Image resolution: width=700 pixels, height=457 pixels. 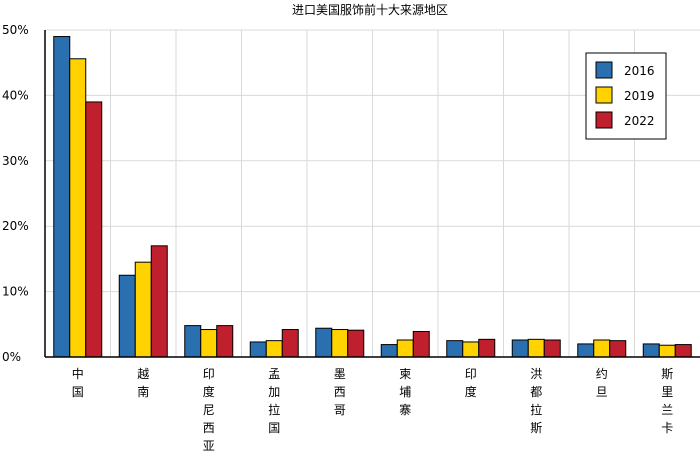 What do you see at coordinates (340, 392) in the screenshot?
I see `x-tick-label: 墨西哥` at bounding box center [340, 392].